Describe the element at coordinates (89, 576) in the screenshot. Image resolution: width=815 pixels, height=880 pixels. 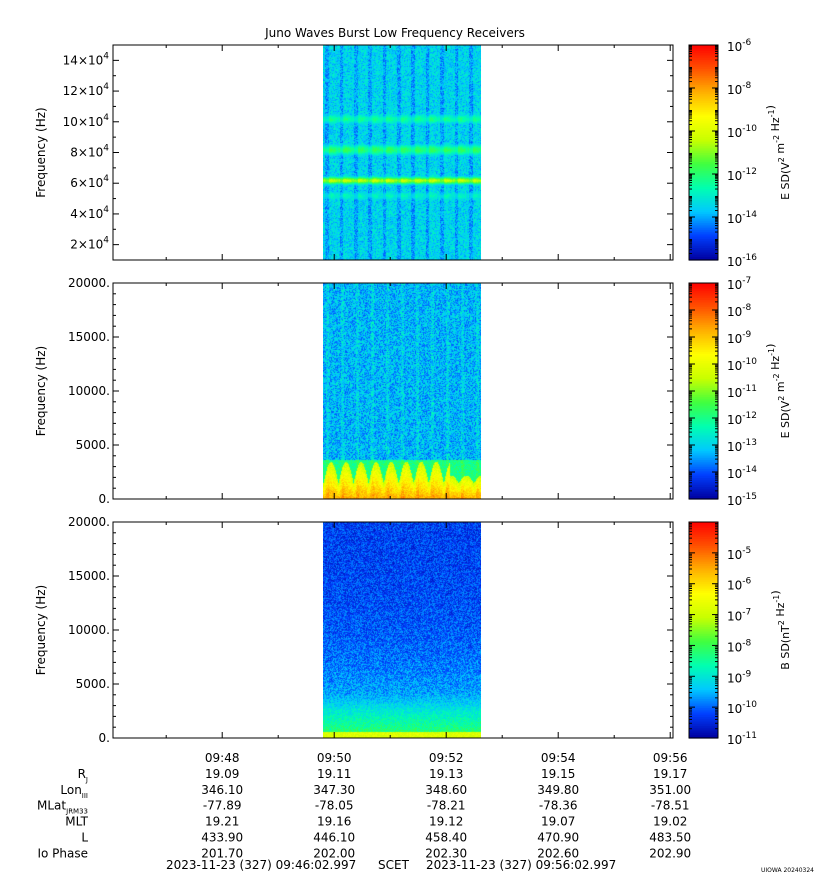
I see `y-tick-label: 15000.` at that location.